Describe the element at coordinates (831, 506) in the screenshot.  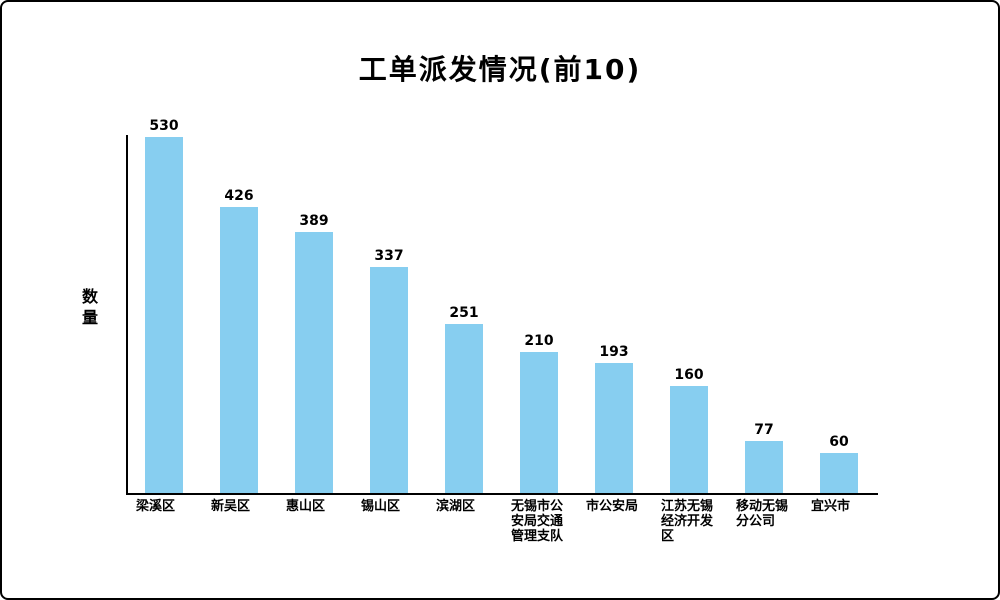
I see `x-category-label: 宜兴市` at that location.